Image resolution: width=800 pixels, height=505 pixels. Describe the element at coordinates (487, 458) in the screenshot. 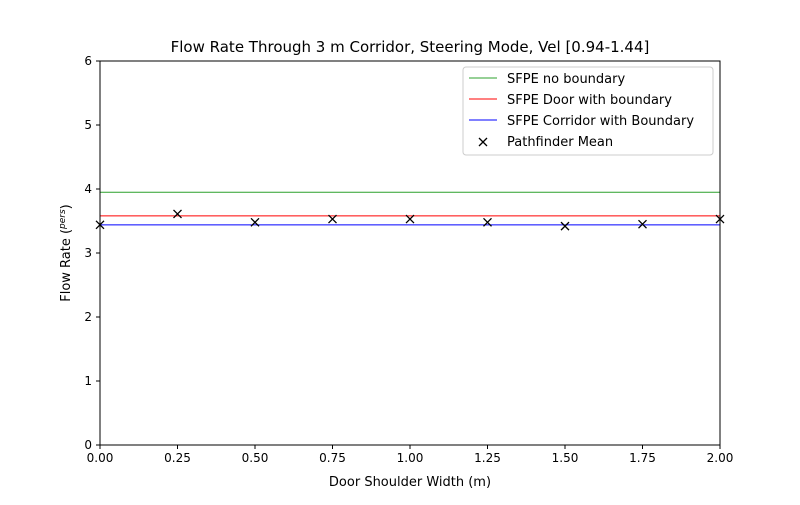

I see `x-tick-label: 1.25` at that location.